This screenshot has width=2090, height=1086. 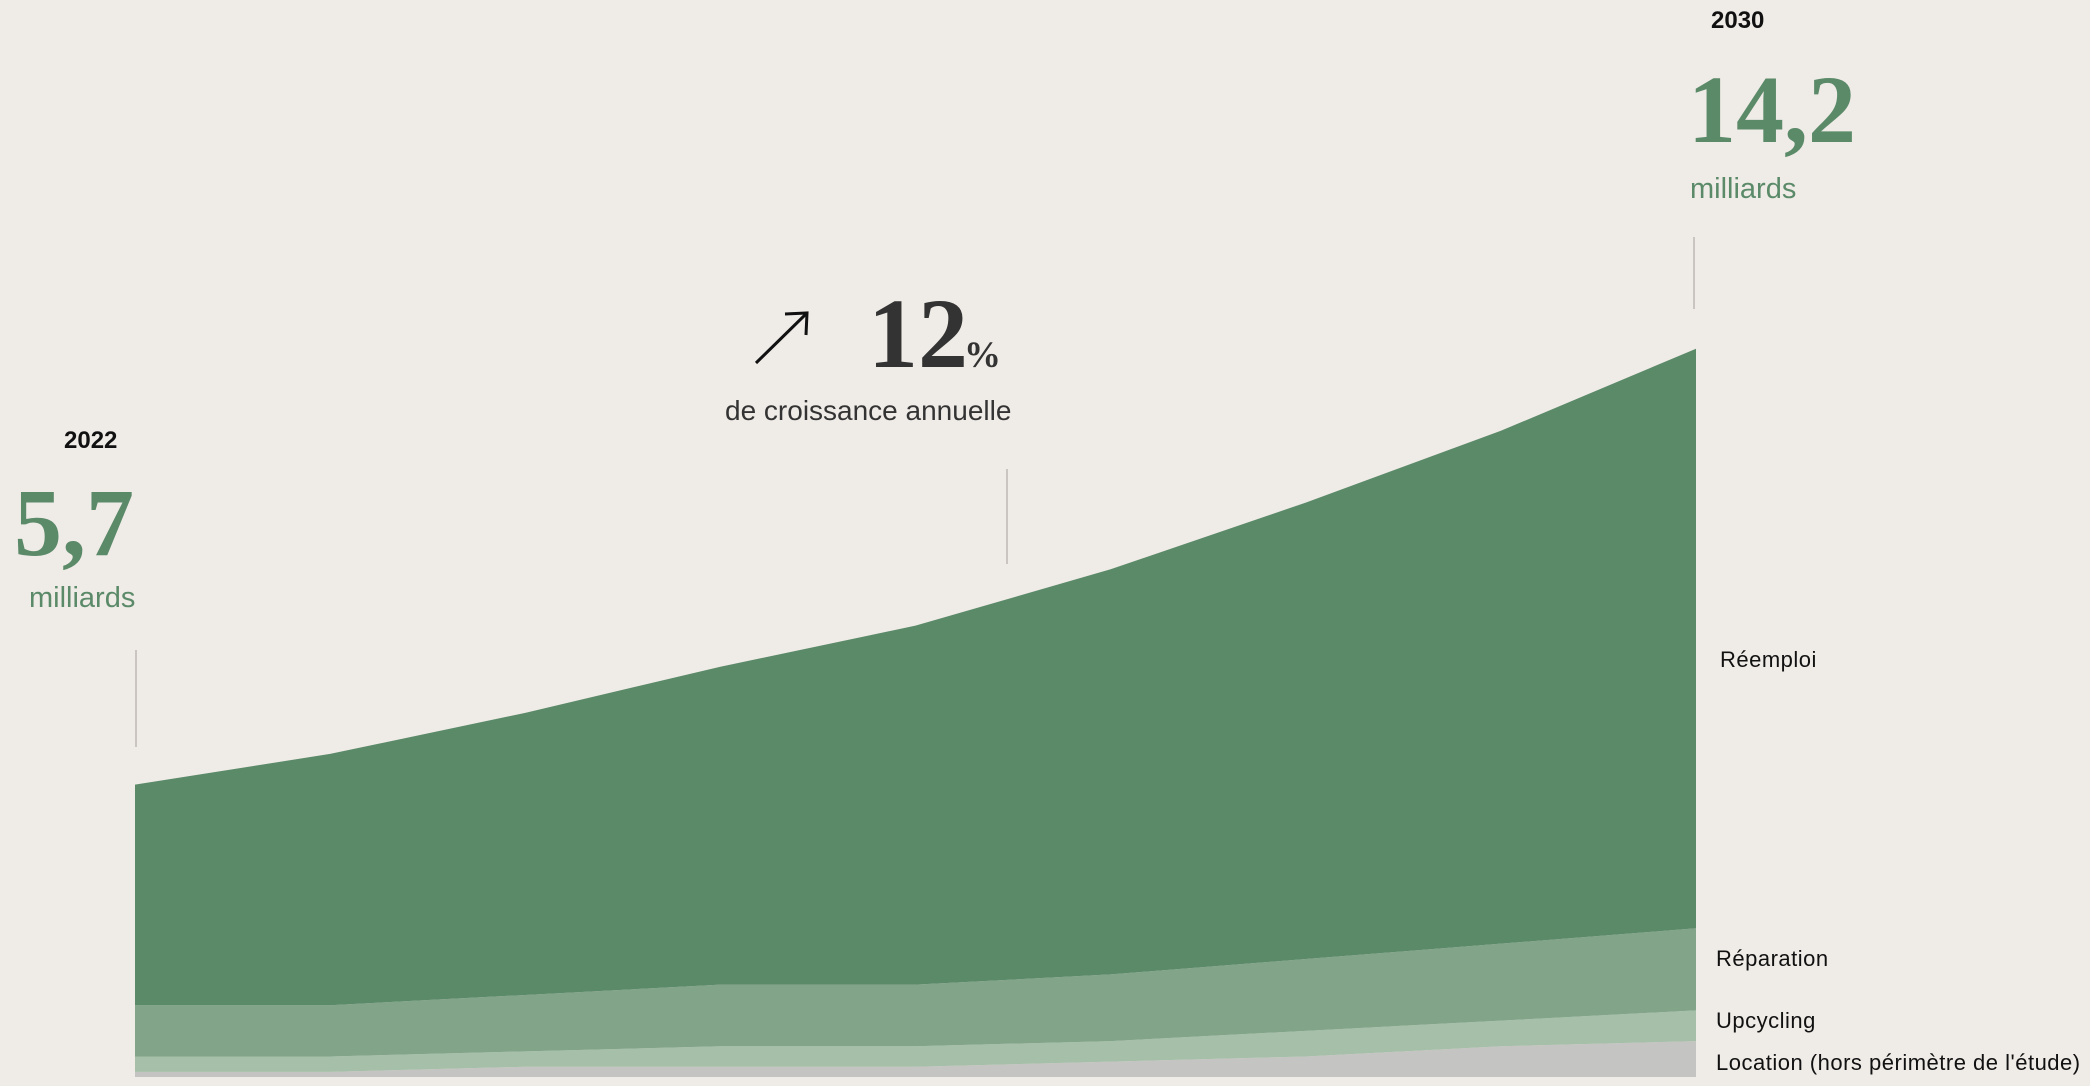 I want to click on end-year: 2030, so click(x=1737, y=20).